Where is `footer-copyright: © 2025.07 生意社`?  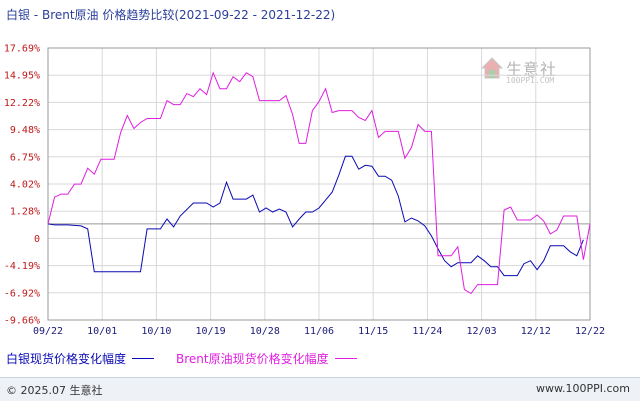
footer-copyright: © 2025.07 生意社 is located at coordinates (54, 390).